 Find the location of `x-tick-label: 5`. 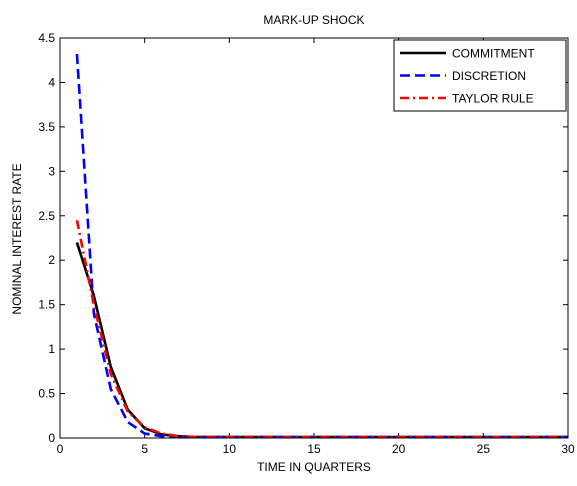

x-tick-label: 5 is located at coordinates (144, 449).